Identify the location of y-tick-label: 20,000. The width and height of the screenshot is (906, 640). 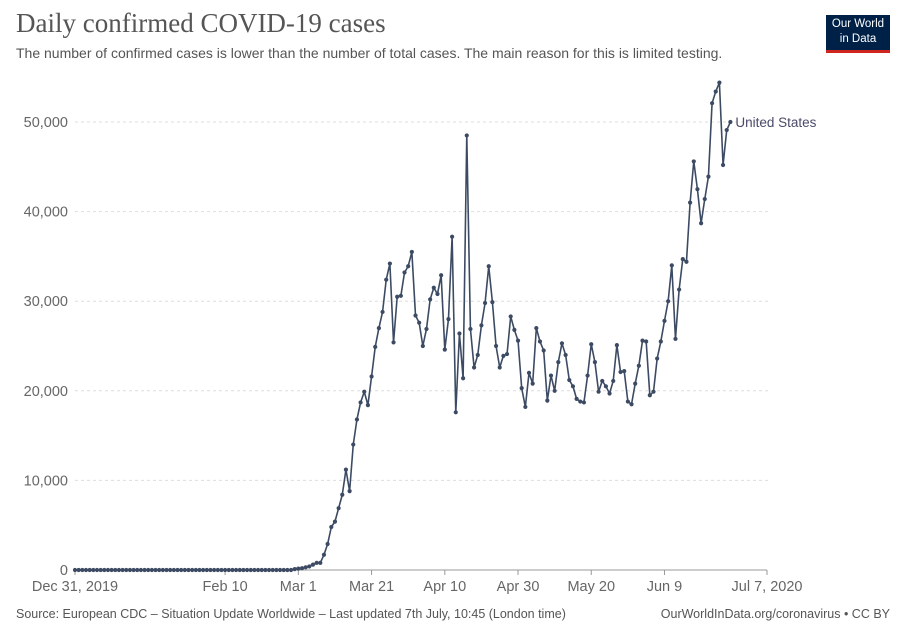
(46, 392).